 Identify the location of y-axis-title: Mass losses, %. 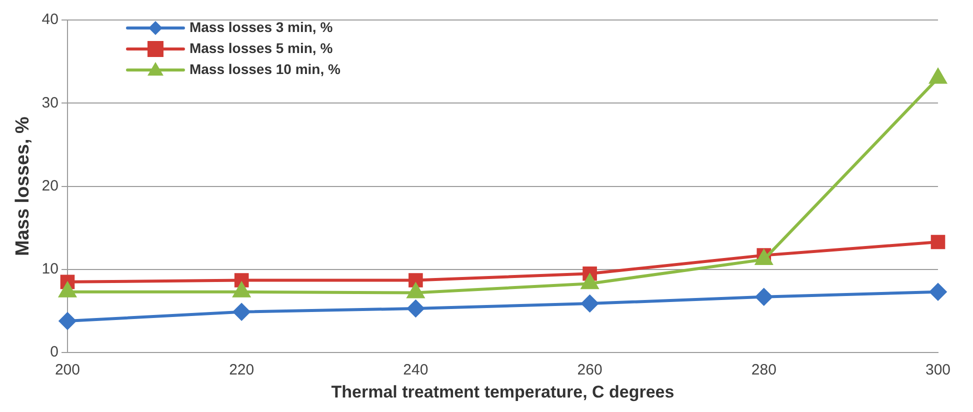
(23, 186).